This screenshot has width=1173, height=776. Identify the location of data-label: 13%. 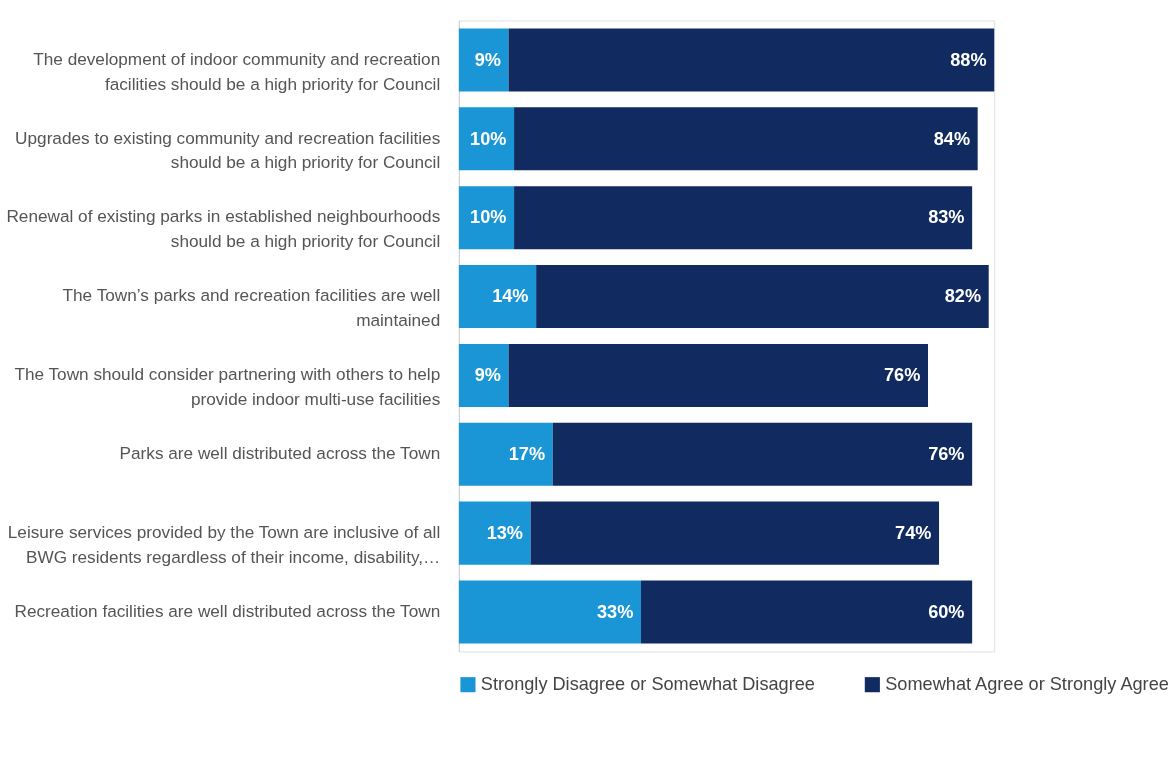
(504, 532).